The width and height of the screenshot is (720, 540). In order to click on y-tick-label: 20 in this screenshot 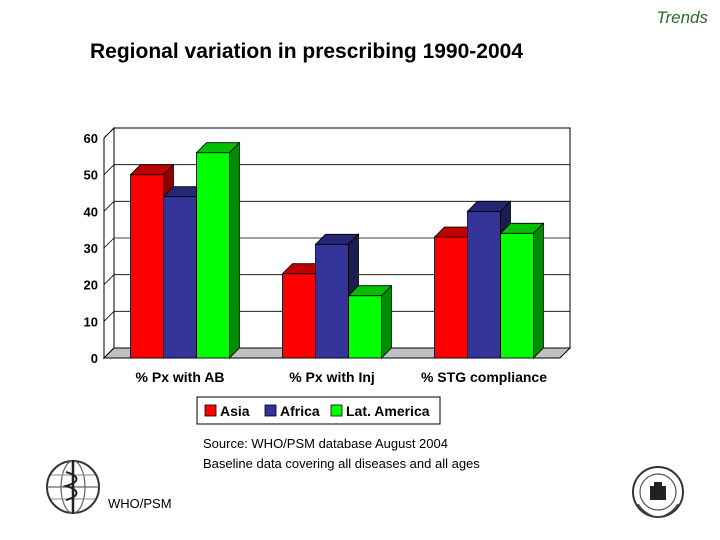, I will do `click(91, 285)`.